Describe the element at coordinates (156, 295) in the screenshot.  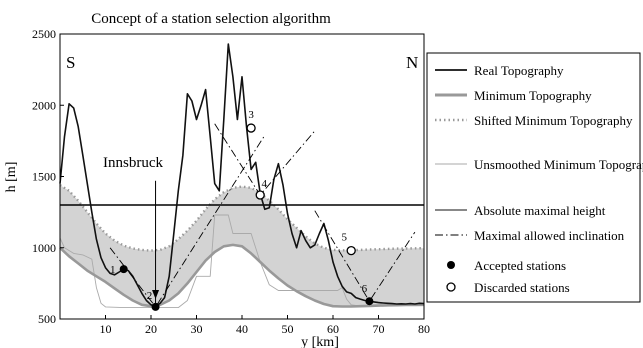
I see `innsbruck-arrow-head` at that location.